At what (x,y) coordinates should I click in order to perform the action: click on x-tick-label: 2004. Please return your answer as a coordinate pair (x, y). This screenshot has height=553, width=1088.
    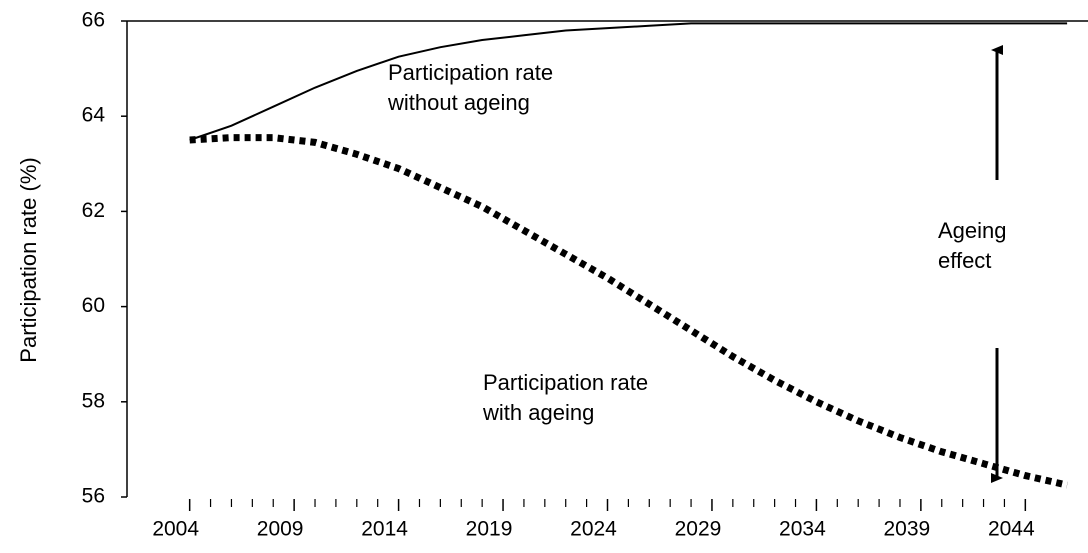
    Looking at the image, I should click on (175, 529).